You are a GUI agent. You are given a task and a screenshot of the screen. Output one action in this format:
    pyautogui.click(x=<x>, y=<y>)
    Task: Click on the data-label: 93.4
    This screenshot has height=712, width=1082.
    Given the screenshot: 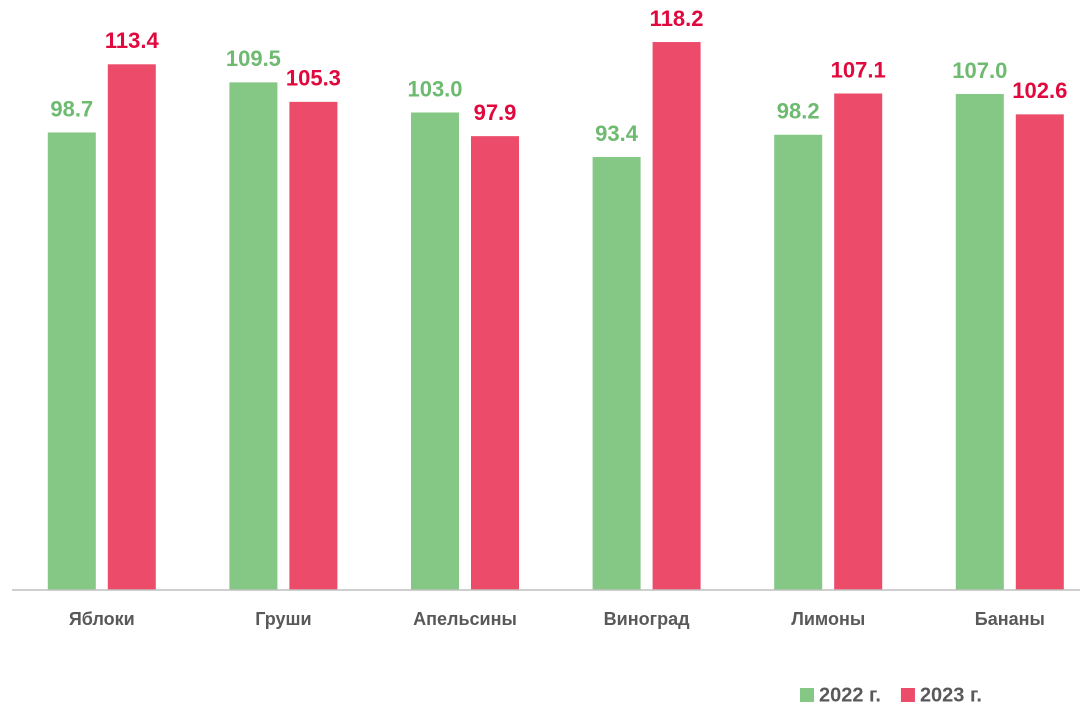 What is the action you would take?
    pyautogui.click(x=617, y=133)
    